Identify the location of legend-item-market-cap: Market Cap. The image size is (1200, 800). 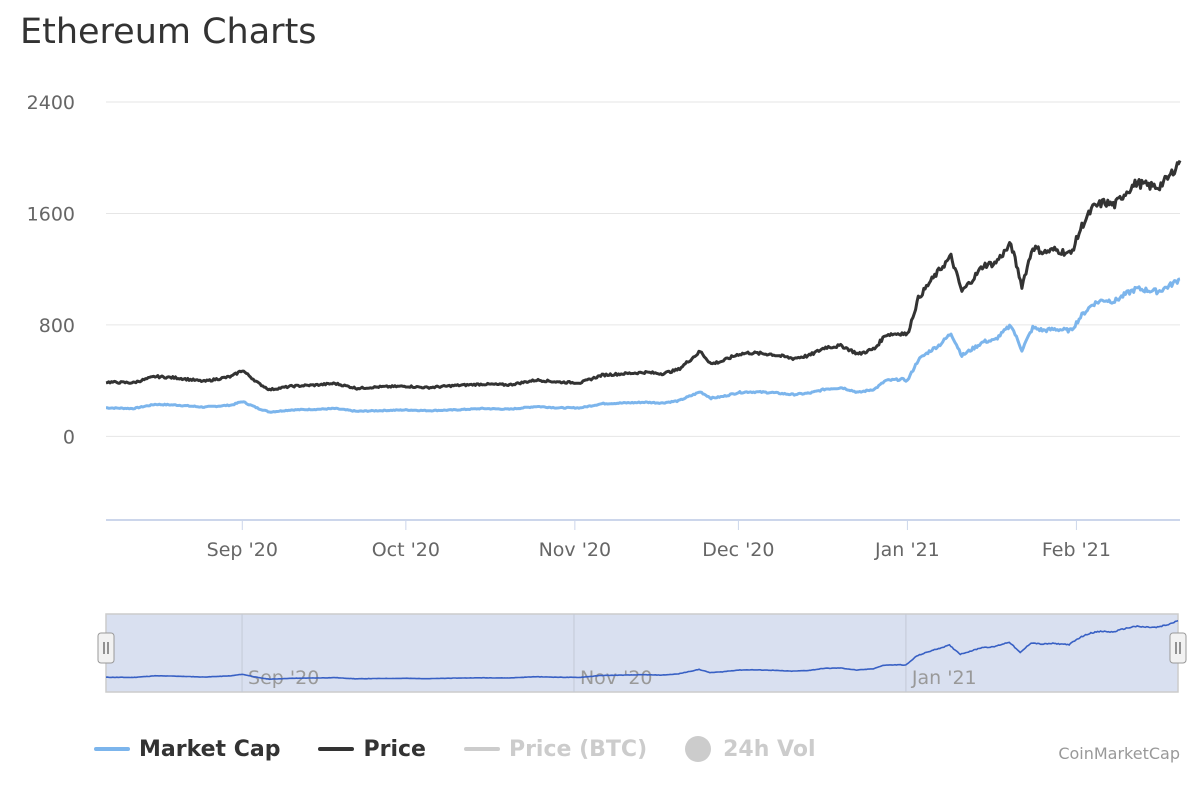
(187, 749).